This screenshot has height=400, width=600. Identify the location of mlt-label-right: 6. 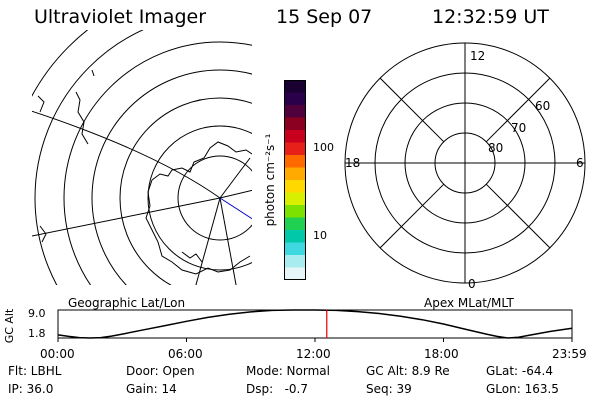
(580, 163).